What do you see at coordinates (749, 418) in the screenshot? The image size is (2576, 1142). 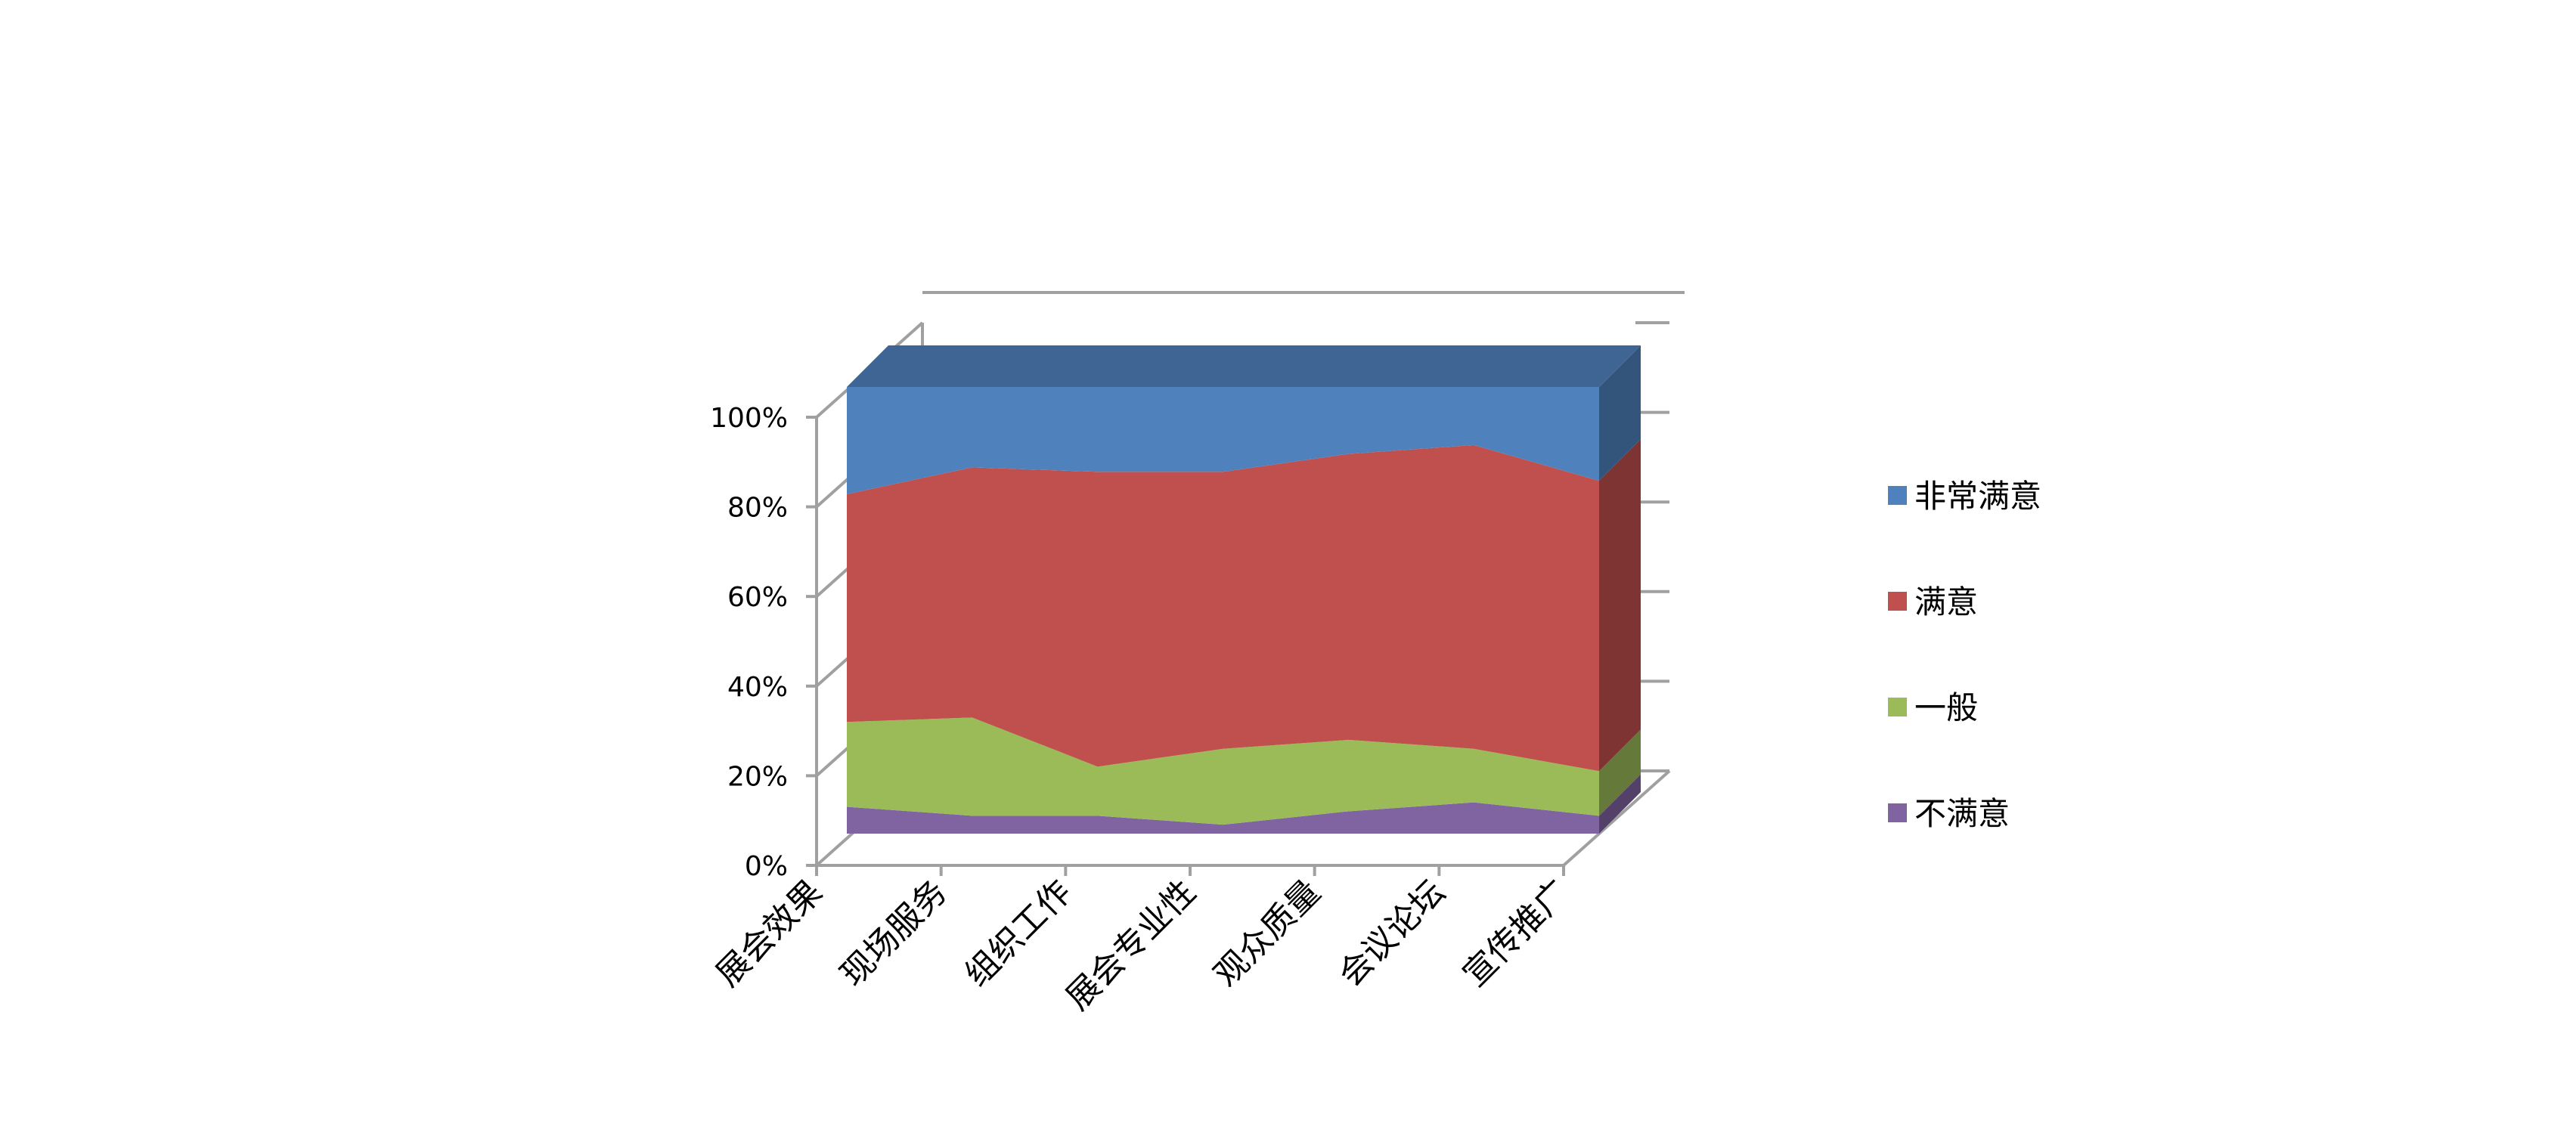 I see `y-tick-label: 100%` at bounding box center [749, 418].